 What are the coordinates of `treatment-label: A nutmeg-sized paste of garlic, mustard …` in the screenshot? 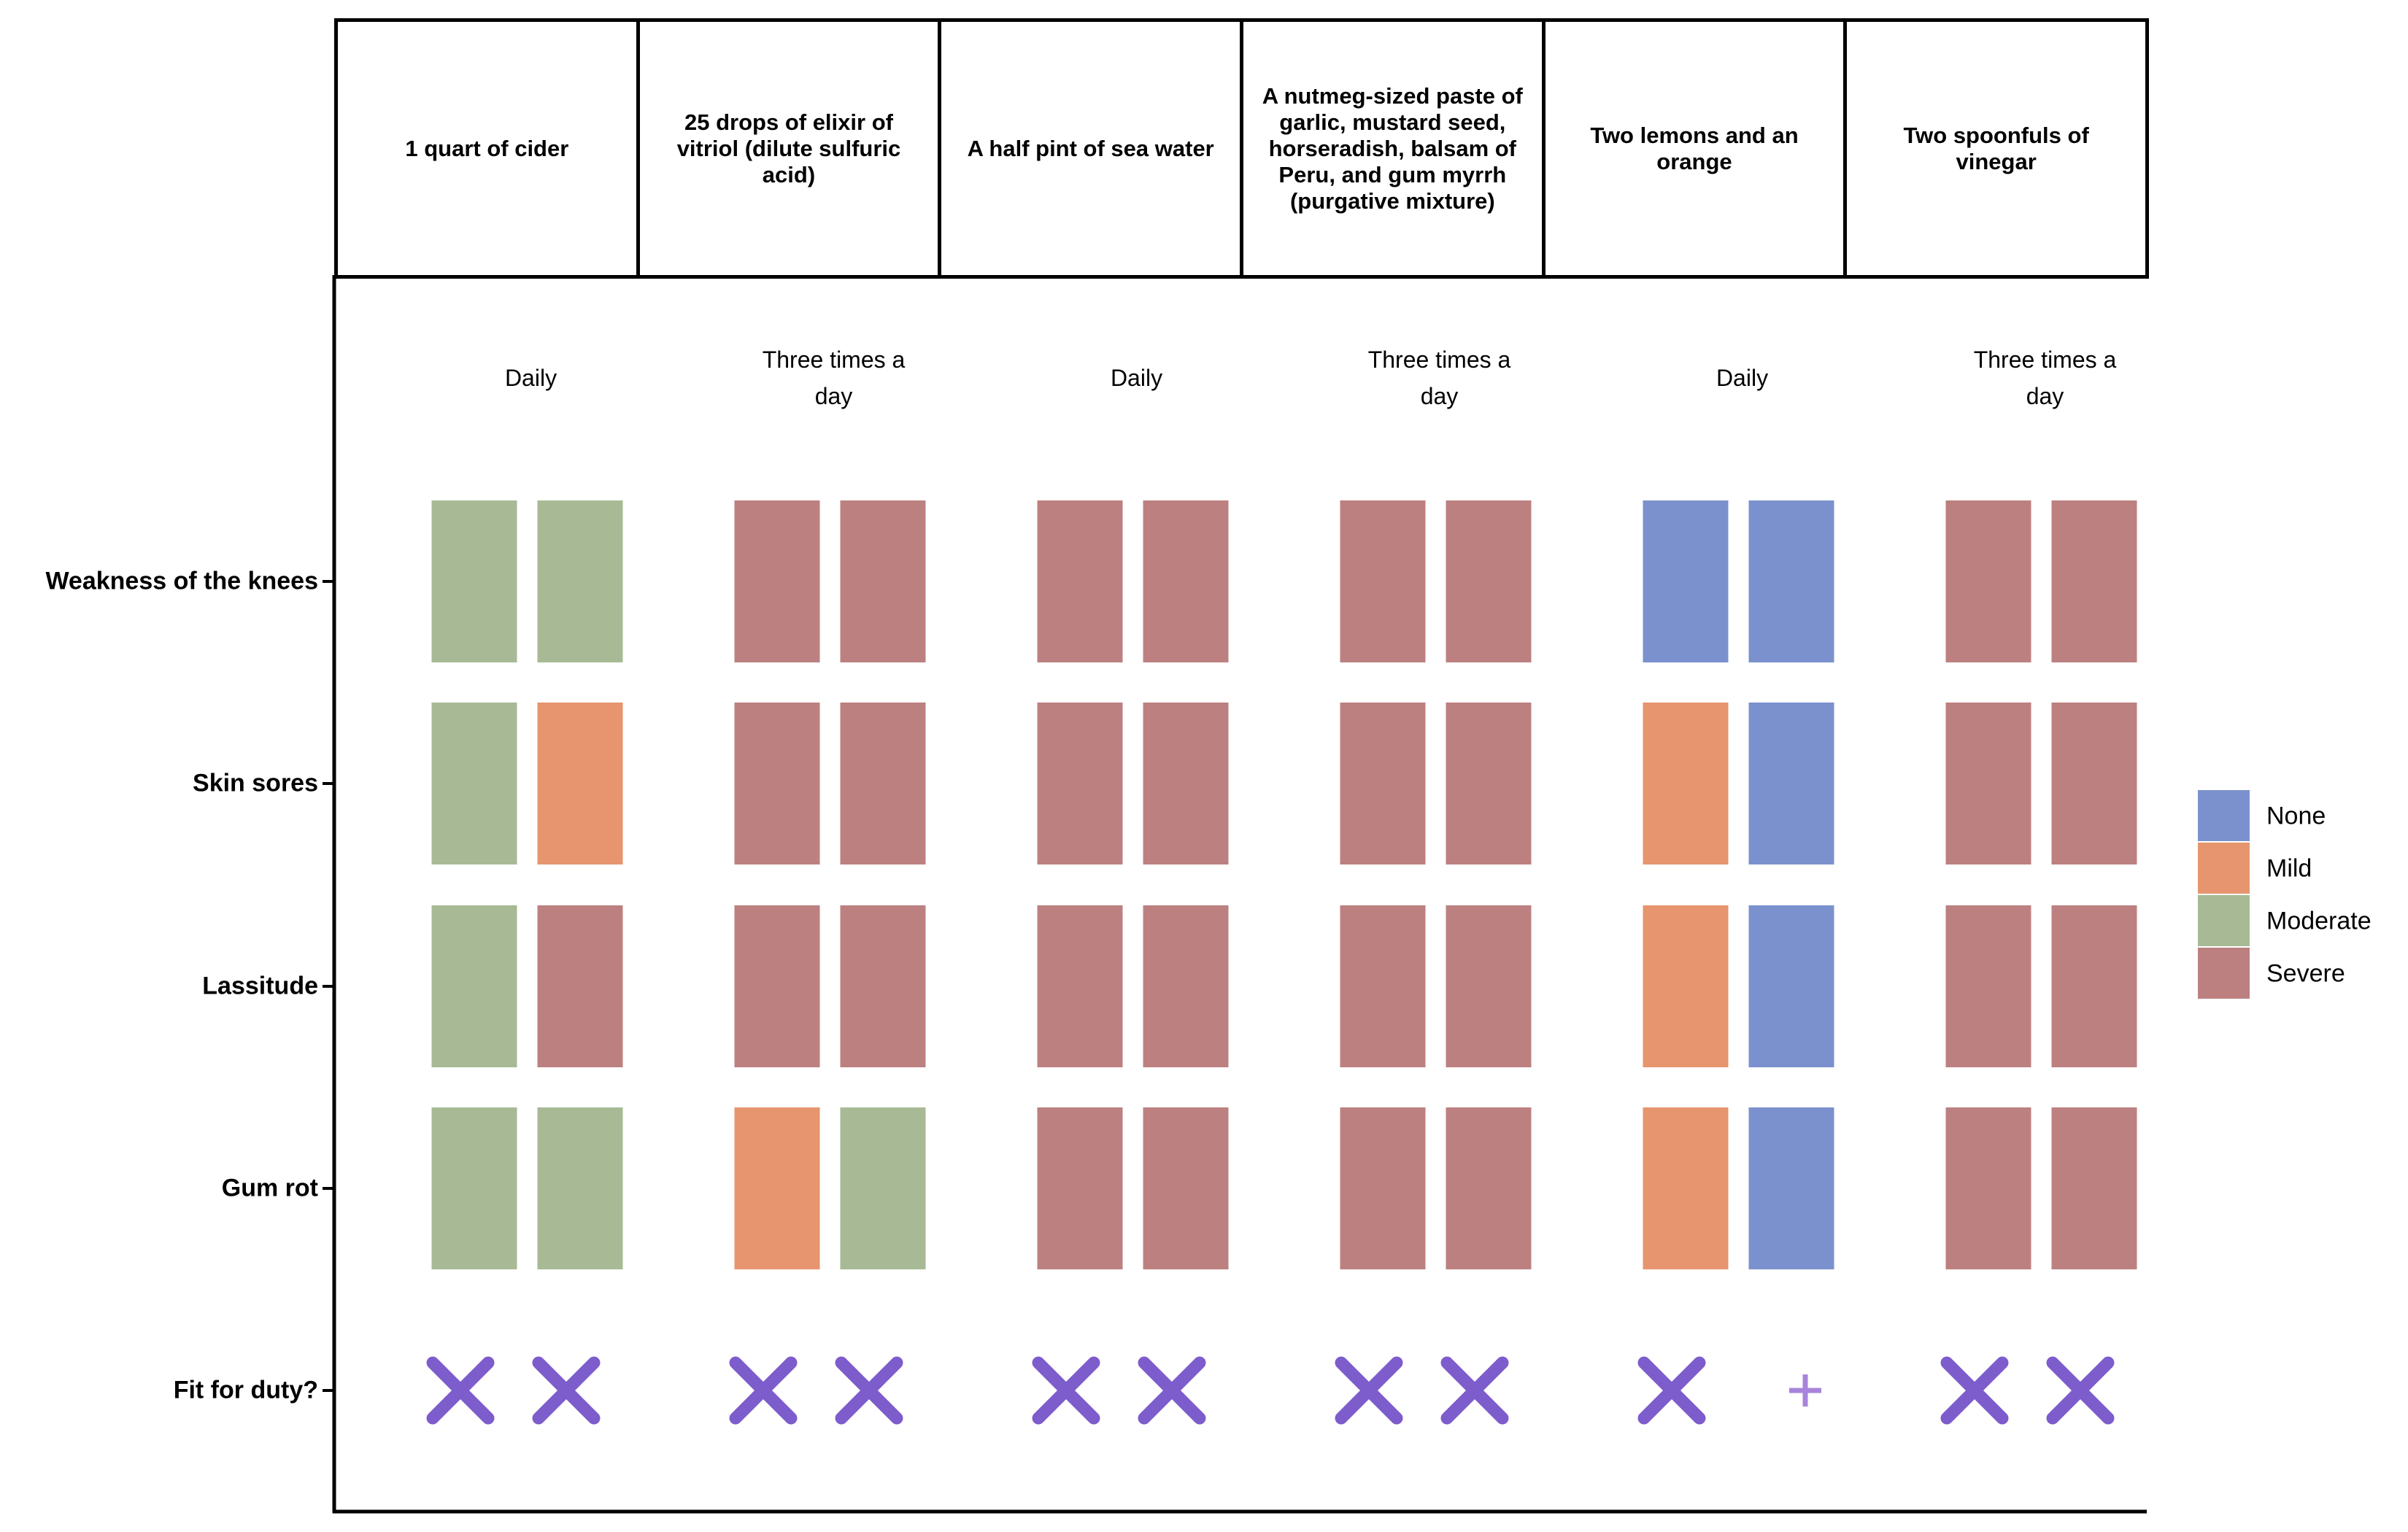 It's located at (1392, 148).